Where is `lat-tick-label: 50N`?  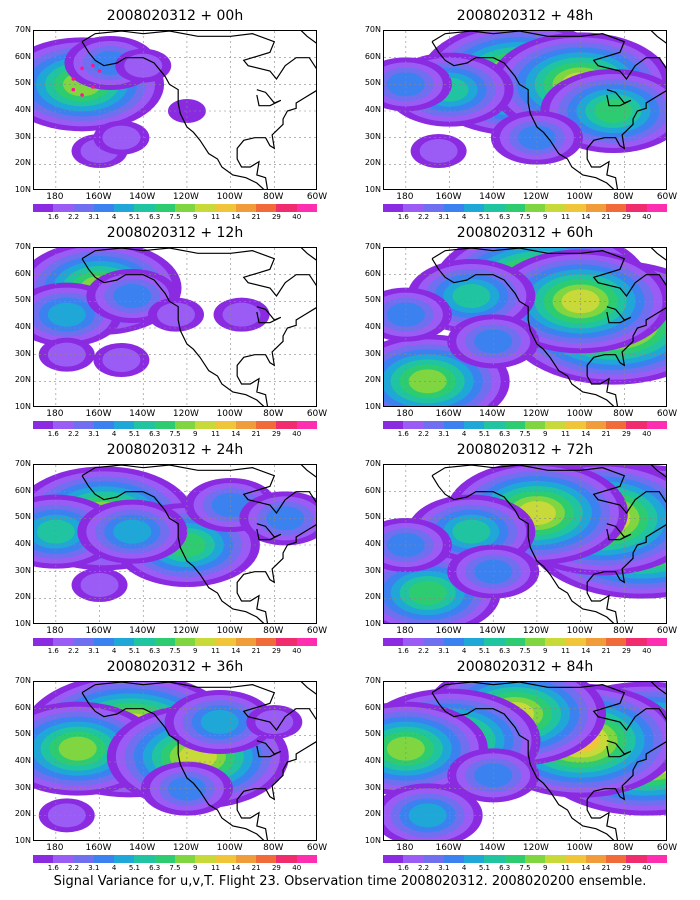
lat-tick-label: 50N is located at coordinates (22, 734).